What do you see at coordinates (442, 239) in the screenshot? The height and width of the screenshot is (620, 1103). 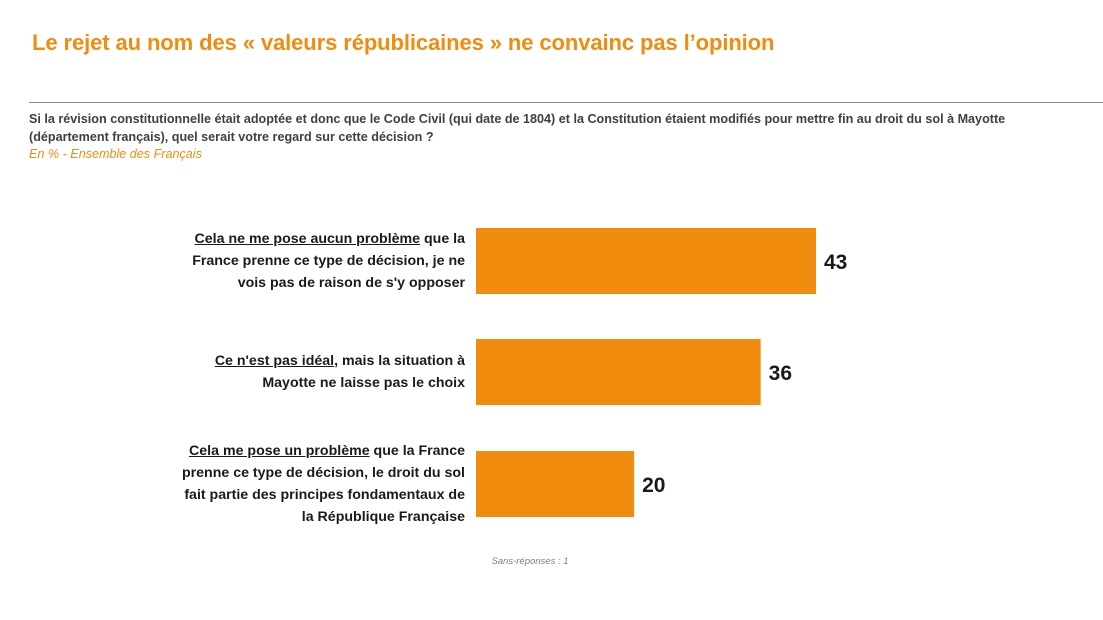 I see `category-label-rest: que la` at bounding box center [442, 239].